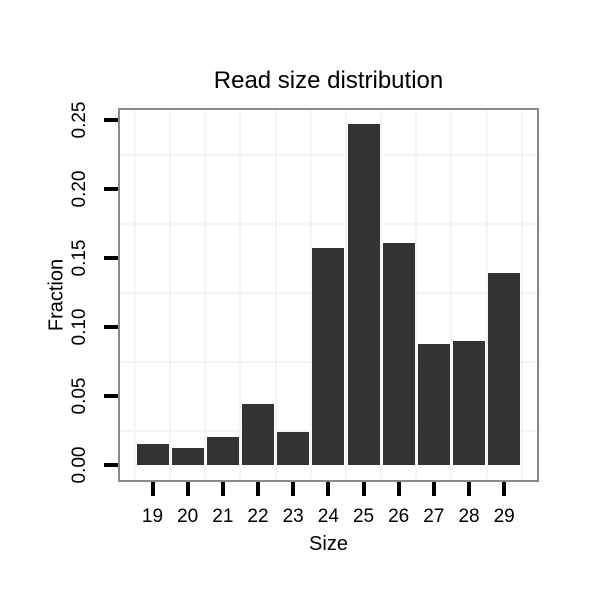 The width and height of the screenshot is (600, 600). I want to click on x-tick-label: 27, so click(434, 516).